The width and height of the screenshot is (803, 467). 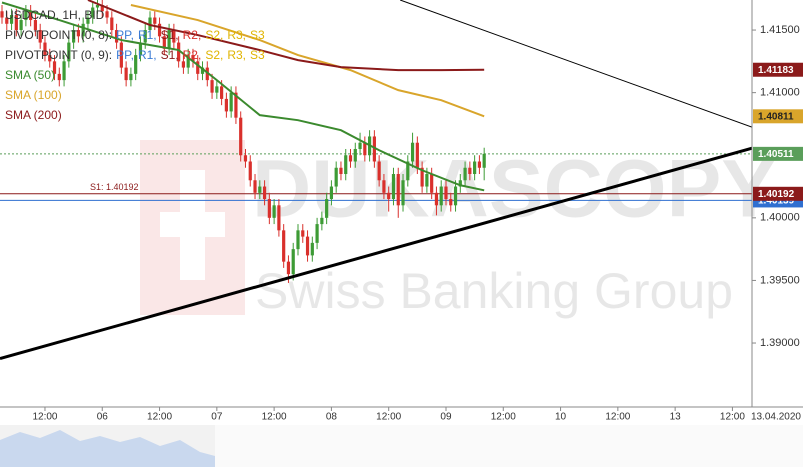 What do you see at coordinates (217, 417) in the screenshot?
I see `x-tick-label: 07` at bounding box center [217, 417].